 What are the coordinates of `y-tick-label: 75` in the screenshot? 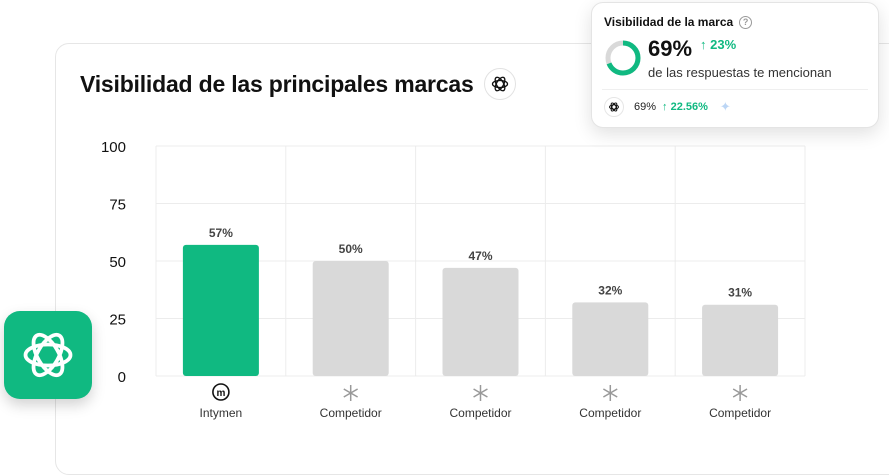 It's located at (117, 205).